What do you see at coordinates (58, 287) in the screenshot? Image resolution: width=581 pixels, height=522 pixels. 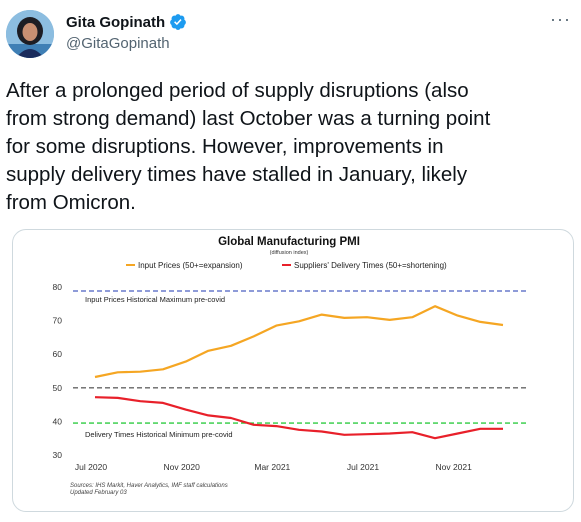 I see `y-tick-label: 80` at bounding box center [58, 287].